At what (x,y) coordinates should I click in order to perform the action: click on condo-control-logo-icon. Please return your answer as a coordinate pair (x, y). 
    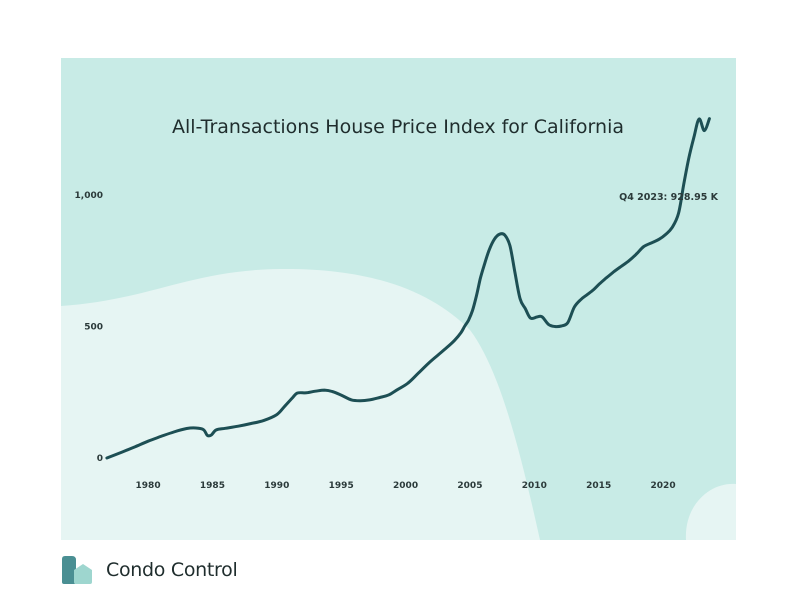
    Looking at the image, I should click on (77, 570).